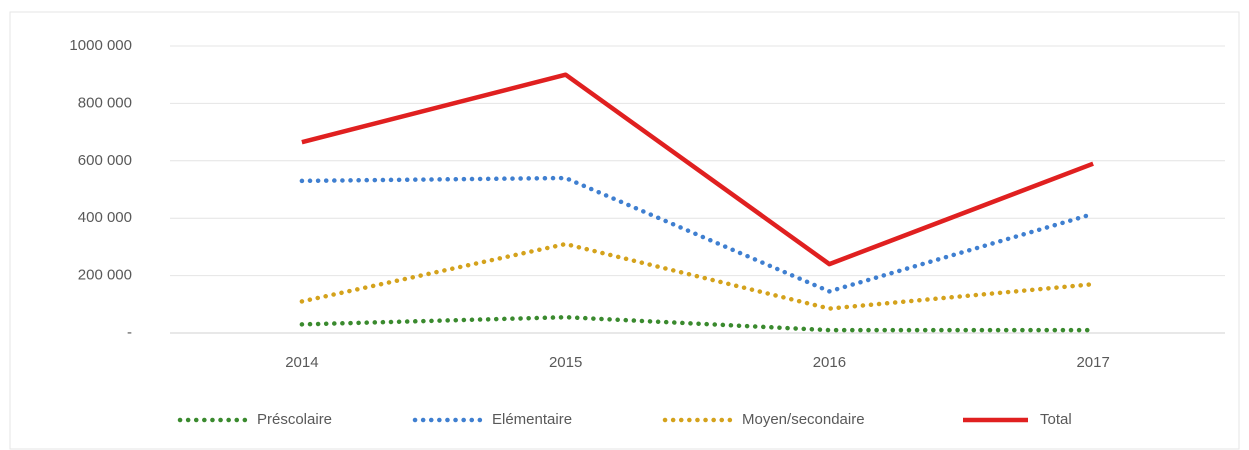  Describe the element at coordinates (1056, 419) in the screenshot. I see `legend-label: Total` at that location.